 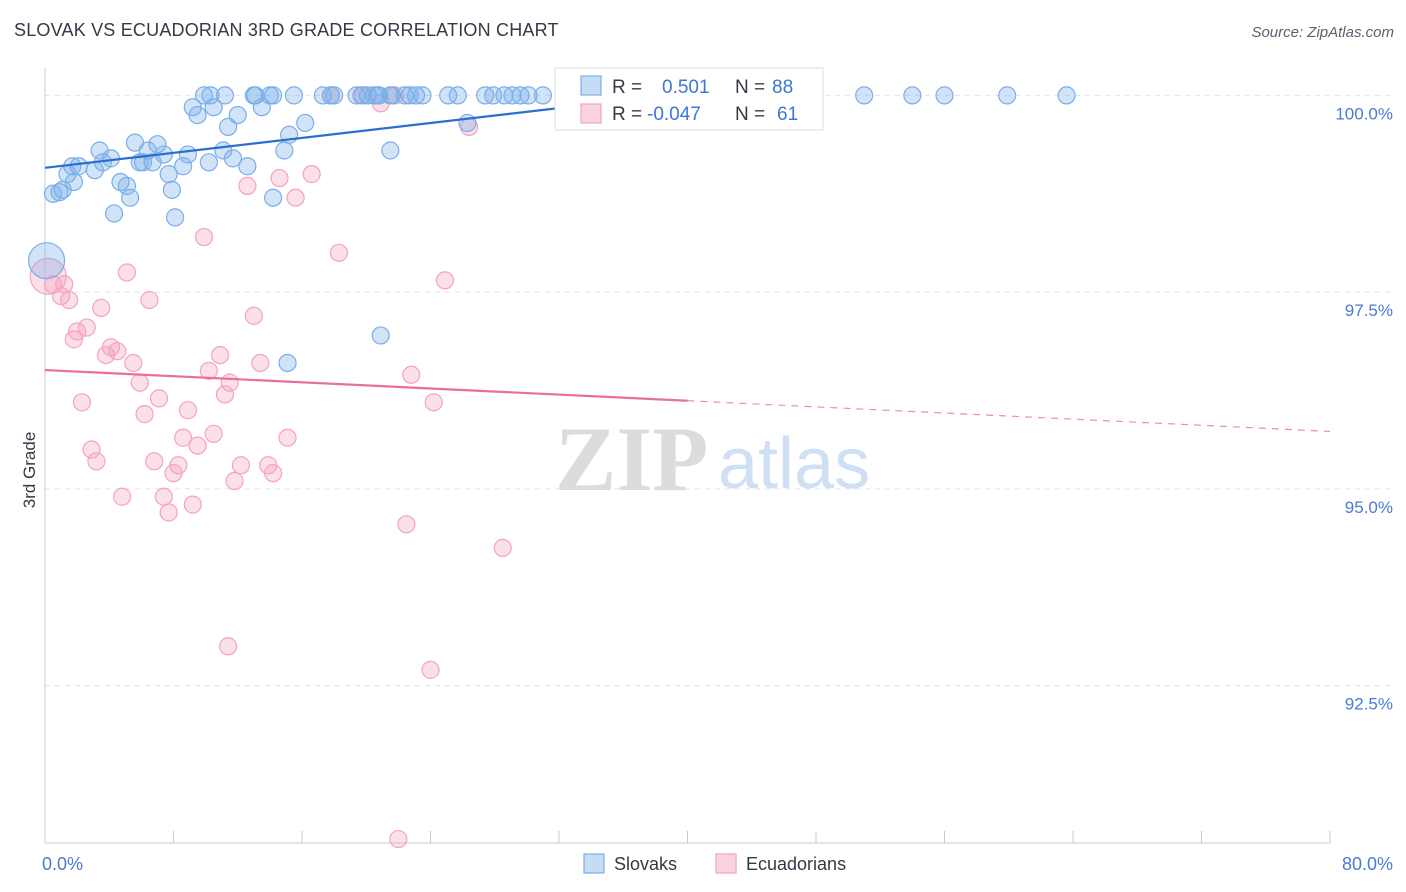 What do you see at coordinates (1369, 507) in the screenshot?
I see `y-tick-label: 95.0%` at bounding box center [1369, 507].